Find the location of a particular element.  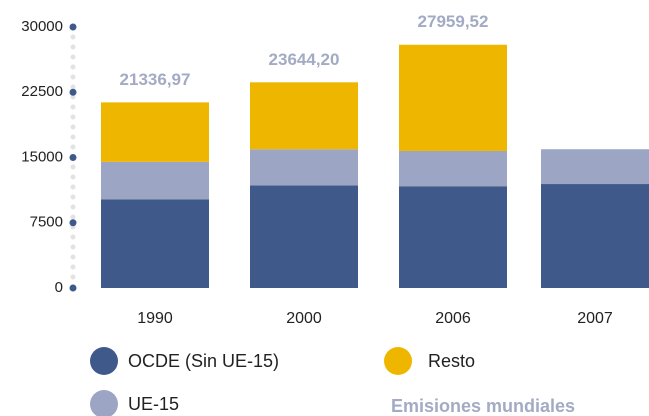

x-tick-label: 1990 is located at coordinates (155, 318).